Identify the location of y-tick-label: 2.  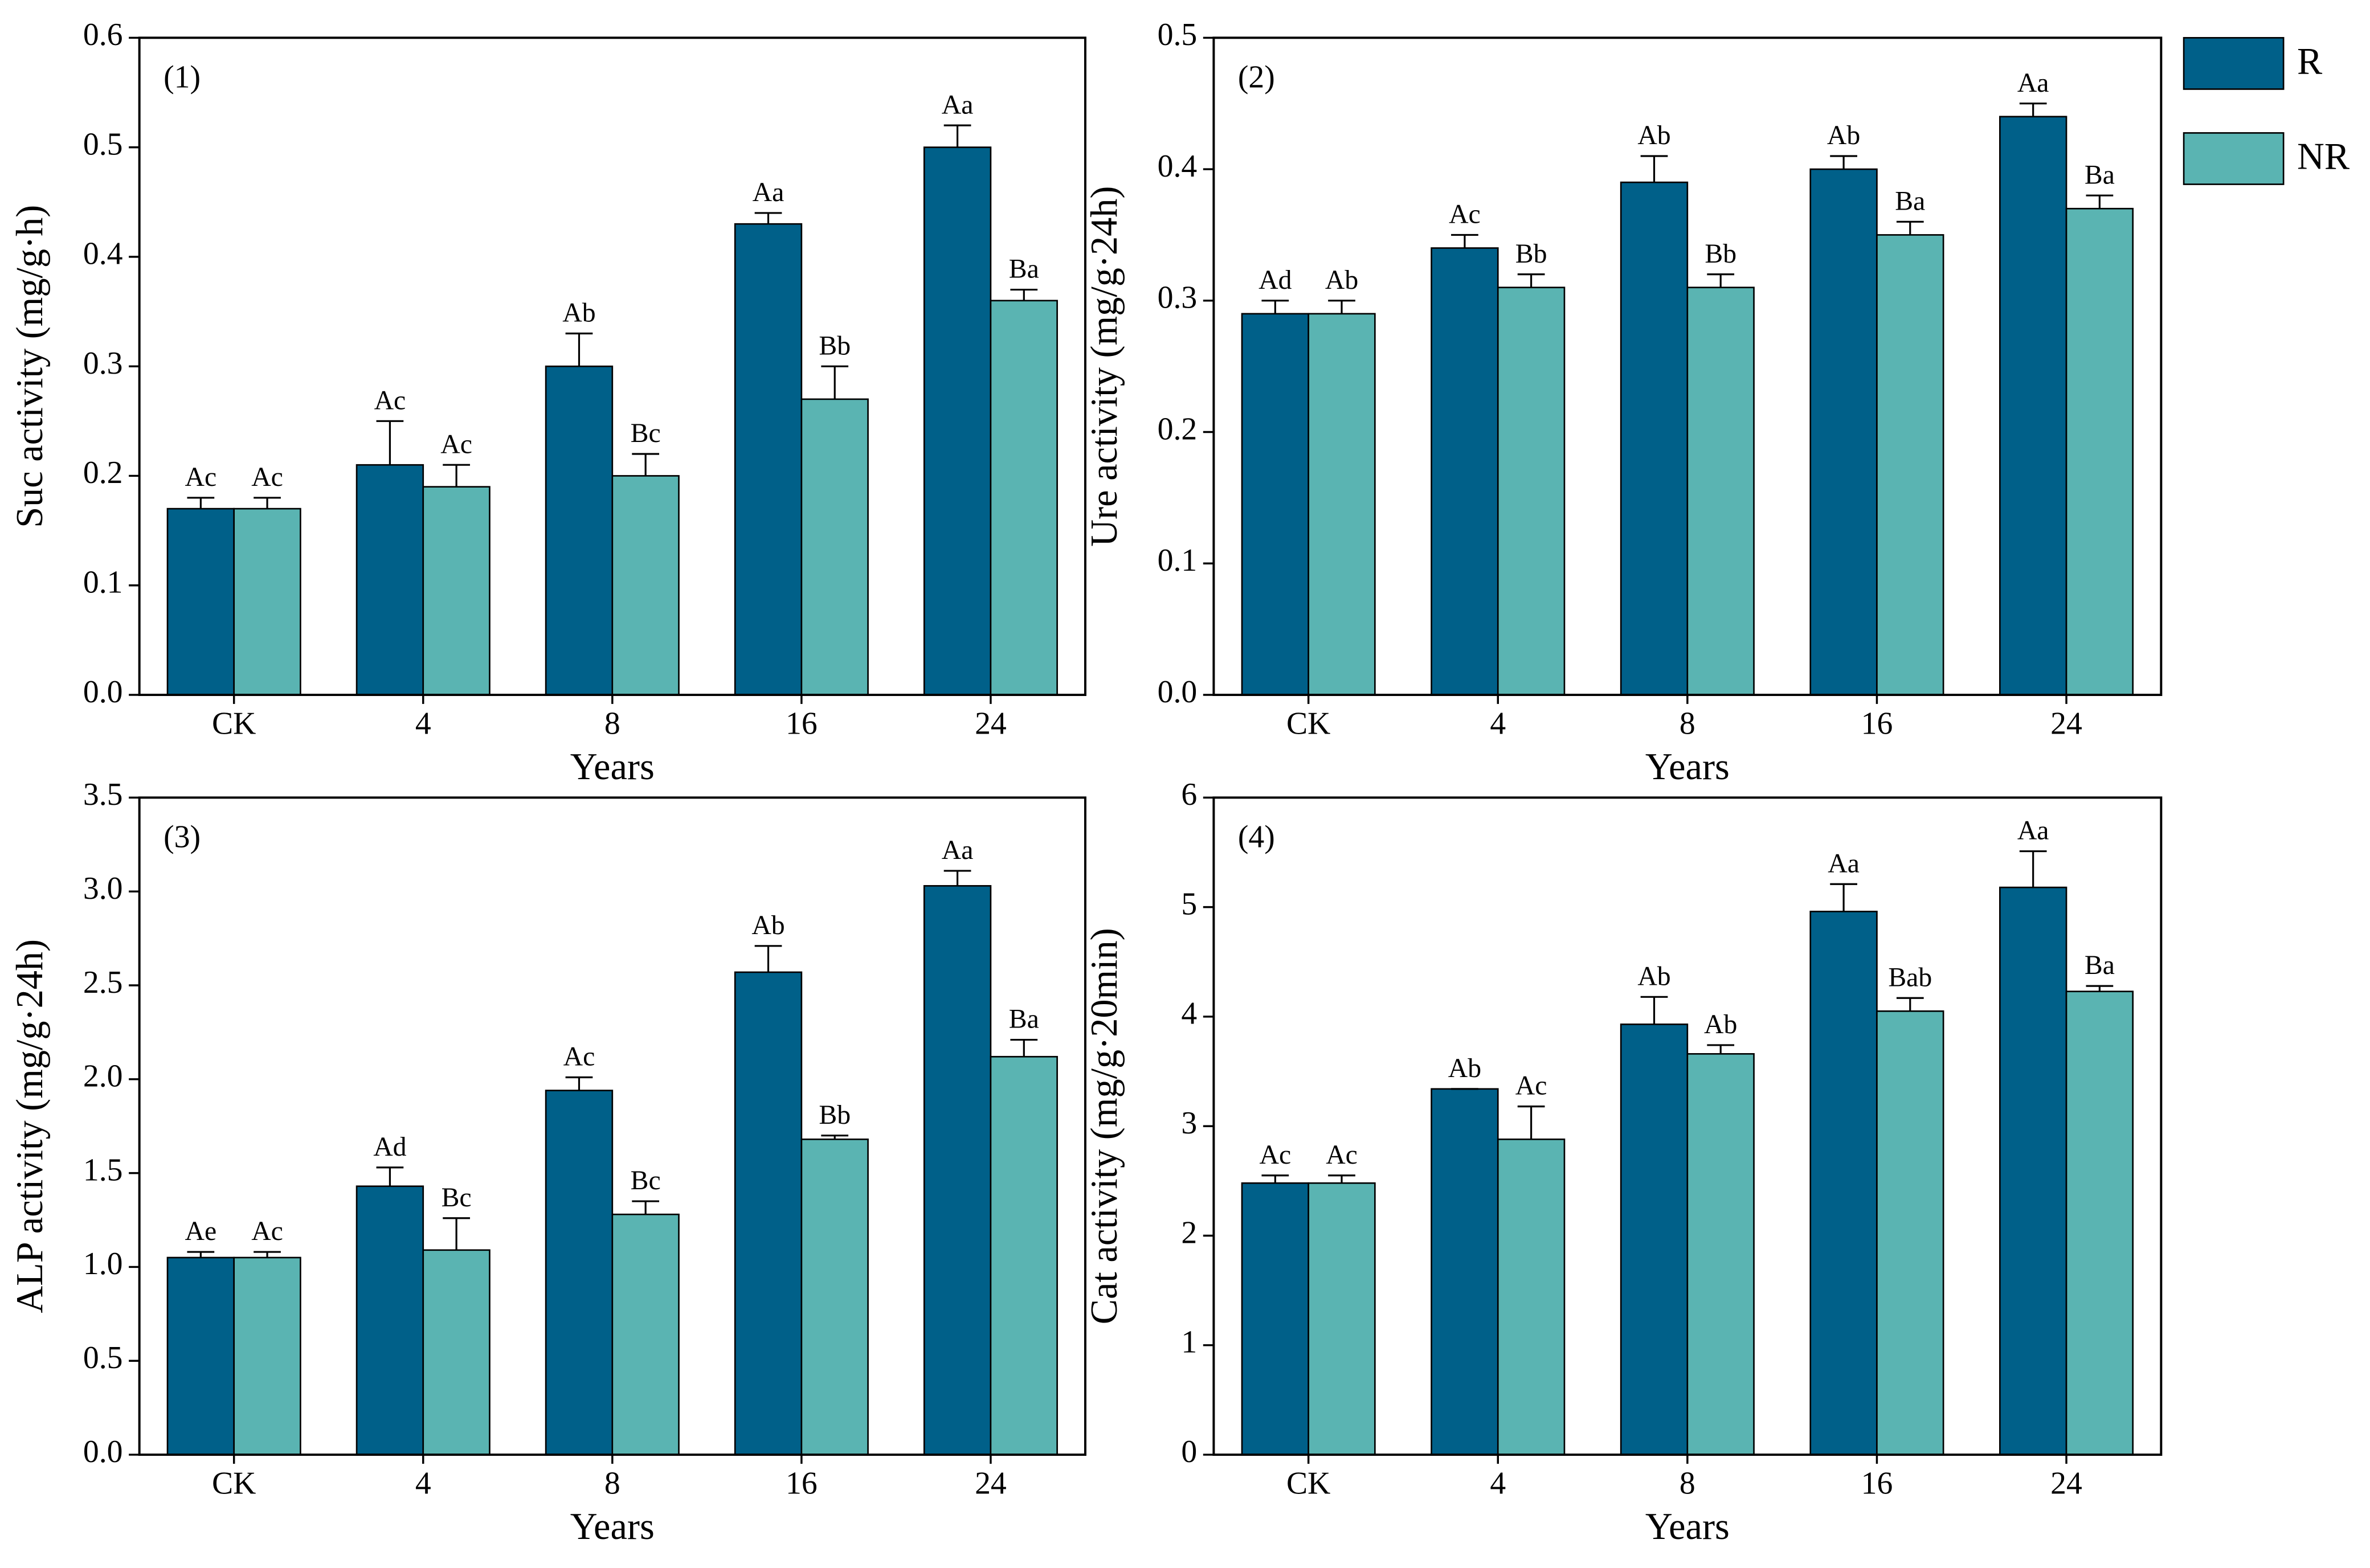
(1189, 1232).